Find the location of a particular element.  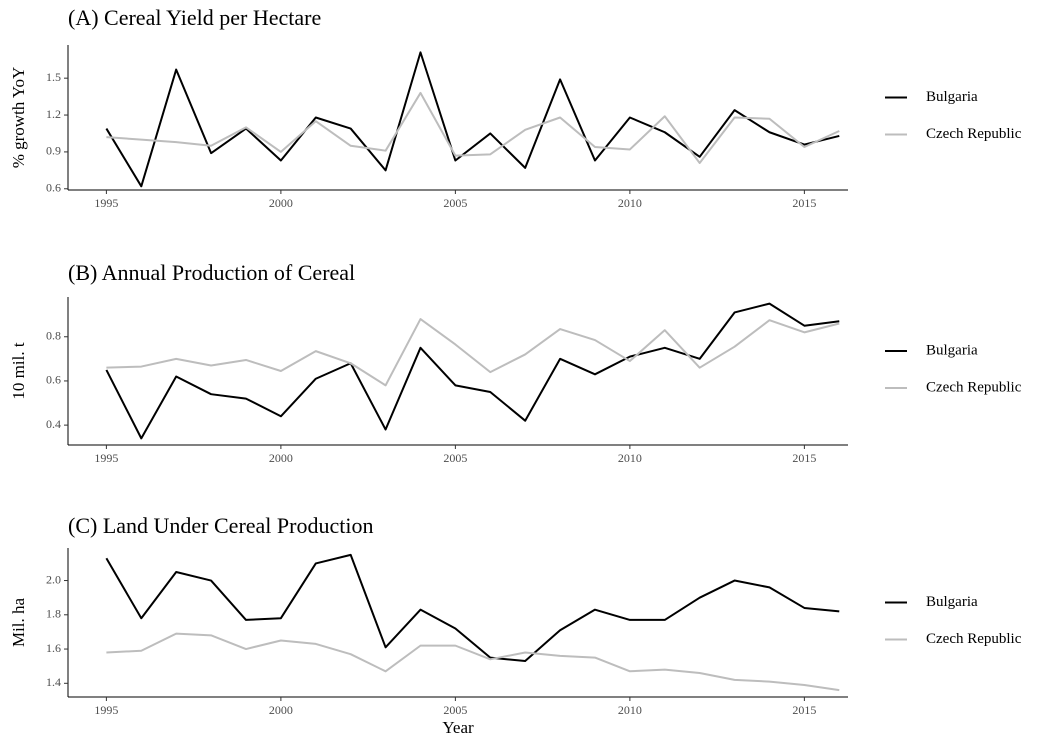

panel-title: (C) Land Under Cereal Production is located at coordinates (220, 525).